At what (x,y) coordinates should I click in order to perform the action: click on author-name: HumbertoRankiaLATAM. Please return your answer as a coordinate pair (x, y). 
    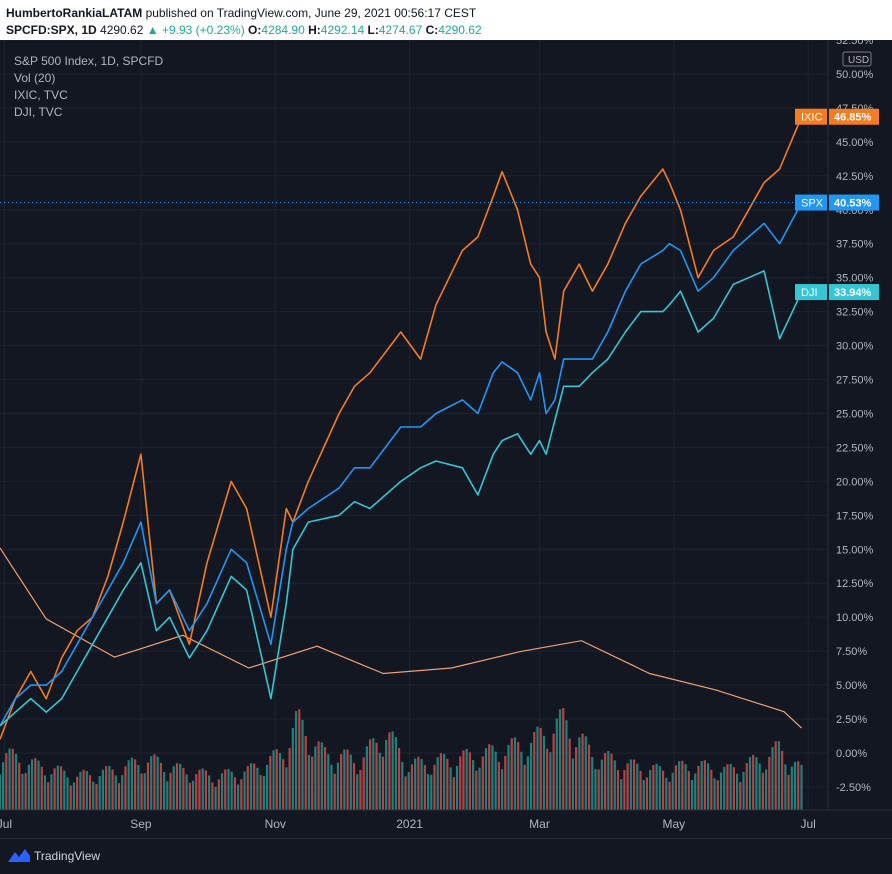
    Looking at the image, I should click on (74, 13).